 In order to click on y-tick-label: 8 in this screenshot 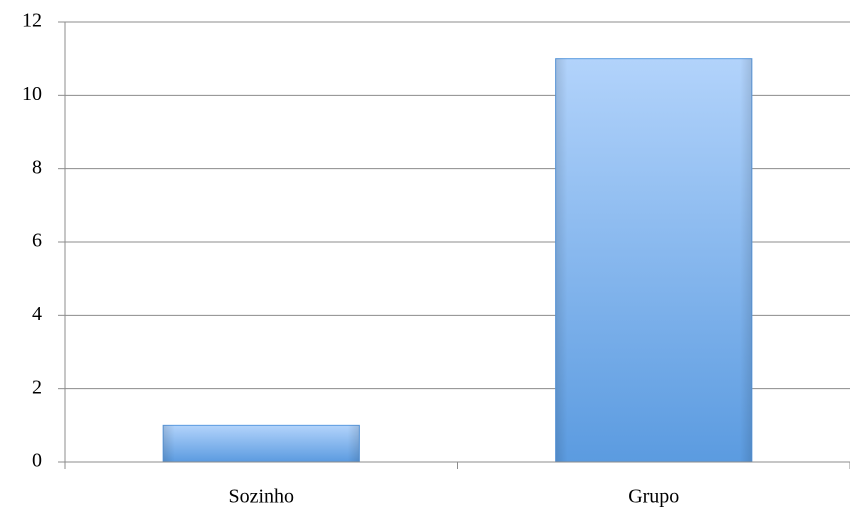, I will do `click(37, 167)`.